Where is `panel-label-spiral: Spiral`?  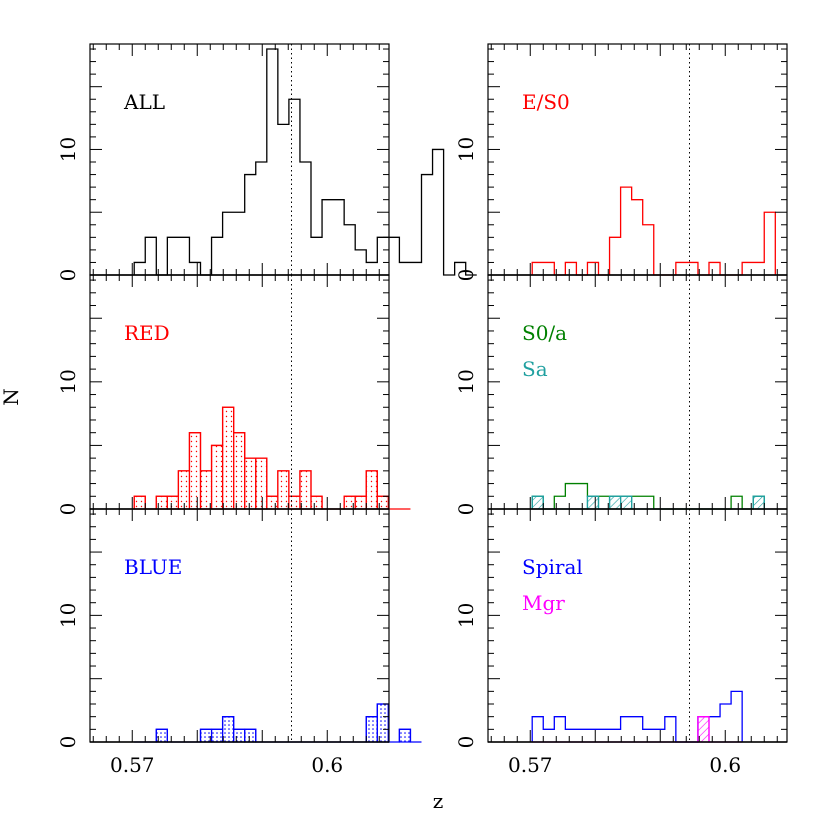
panel-label-spiral: Spiral is located at coordinates (552, 567).